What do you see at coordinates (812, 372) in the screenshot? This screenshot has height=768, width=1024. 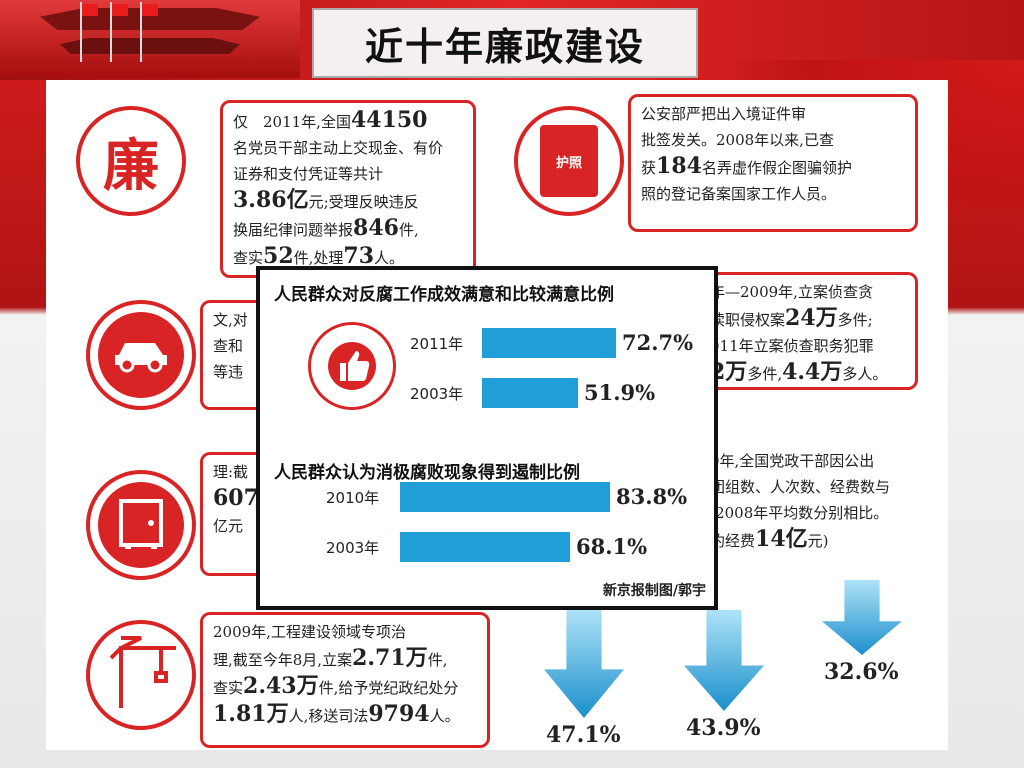 I see `highlight: 4.4万` at bounding box center [812, 372].